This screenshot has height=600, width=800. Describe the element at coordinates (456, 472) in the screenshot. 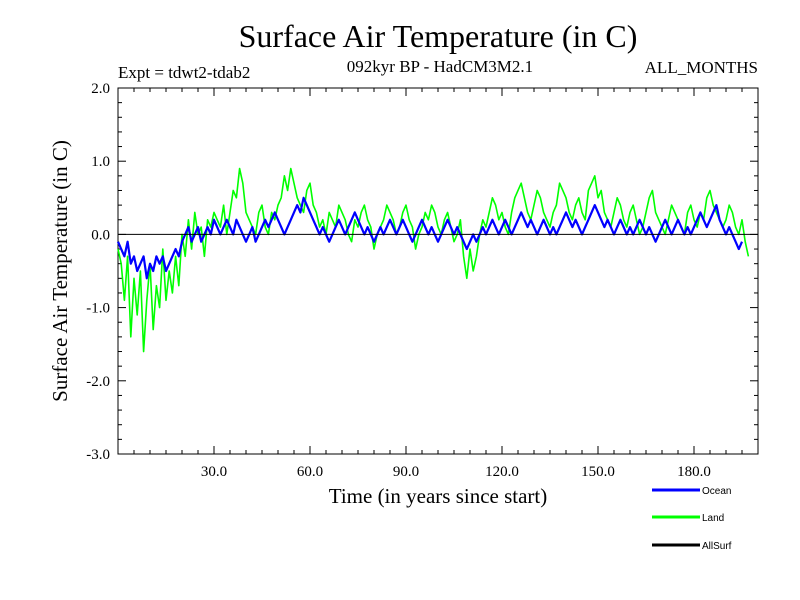

I see `x-tick-labels: 30.0 60.0 90.0 120.0 150.0 180.0` at that location.